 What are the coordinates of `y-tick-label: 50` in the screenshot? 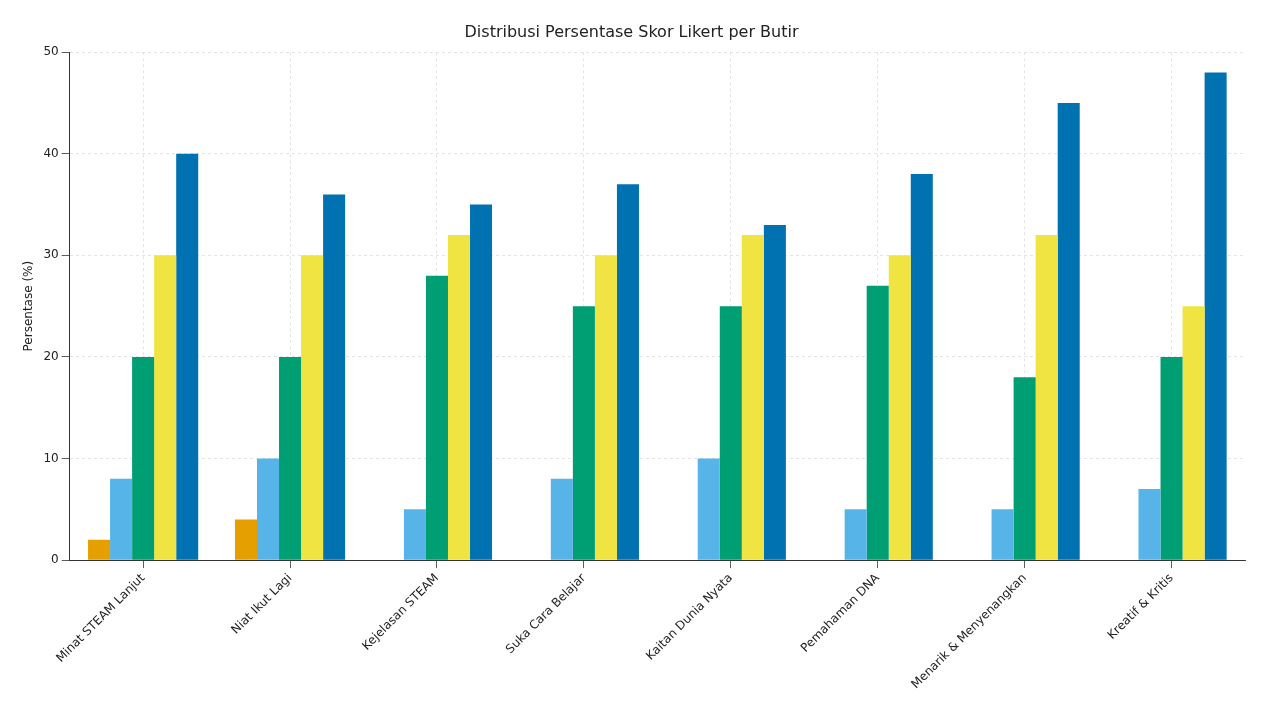 It's located at (51, 51).